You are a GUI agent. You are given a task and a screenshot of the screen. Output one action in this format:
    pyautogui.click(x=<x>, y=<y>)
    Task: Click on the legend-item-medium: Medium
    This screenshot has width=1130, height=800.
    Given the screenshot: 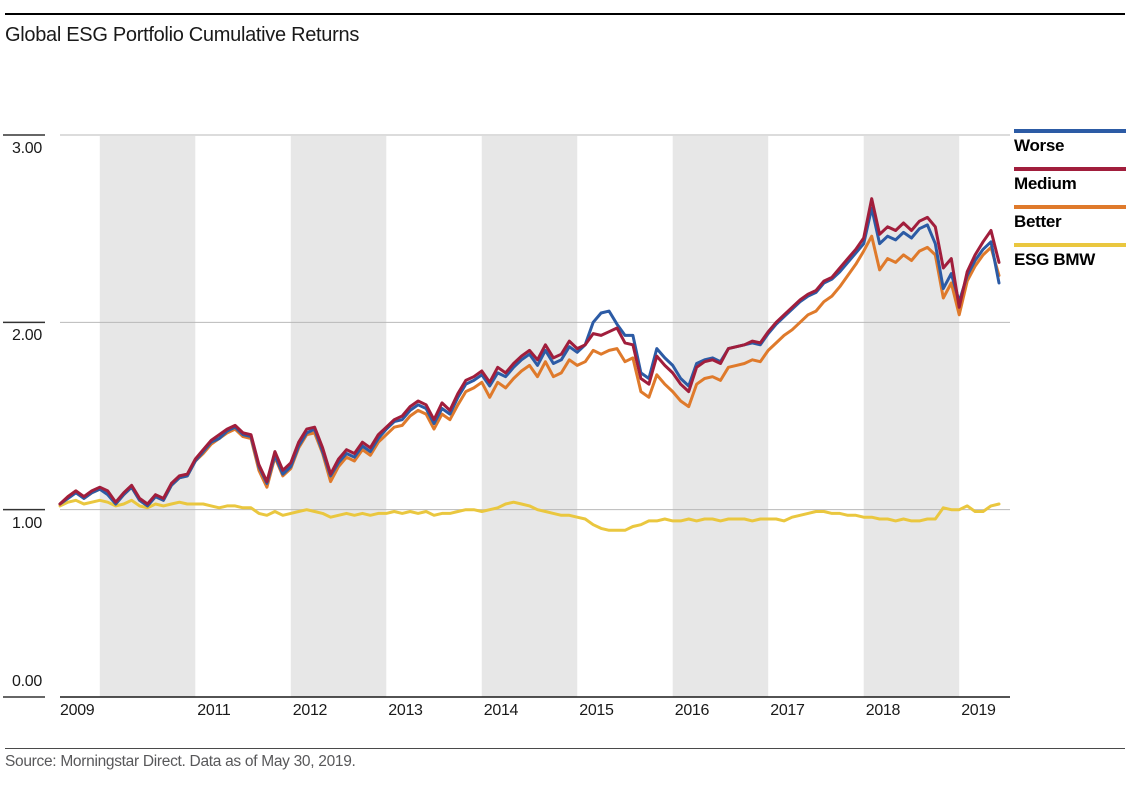 What is the action you would take?
    pyautogui.click(x=1070, y=180)
    